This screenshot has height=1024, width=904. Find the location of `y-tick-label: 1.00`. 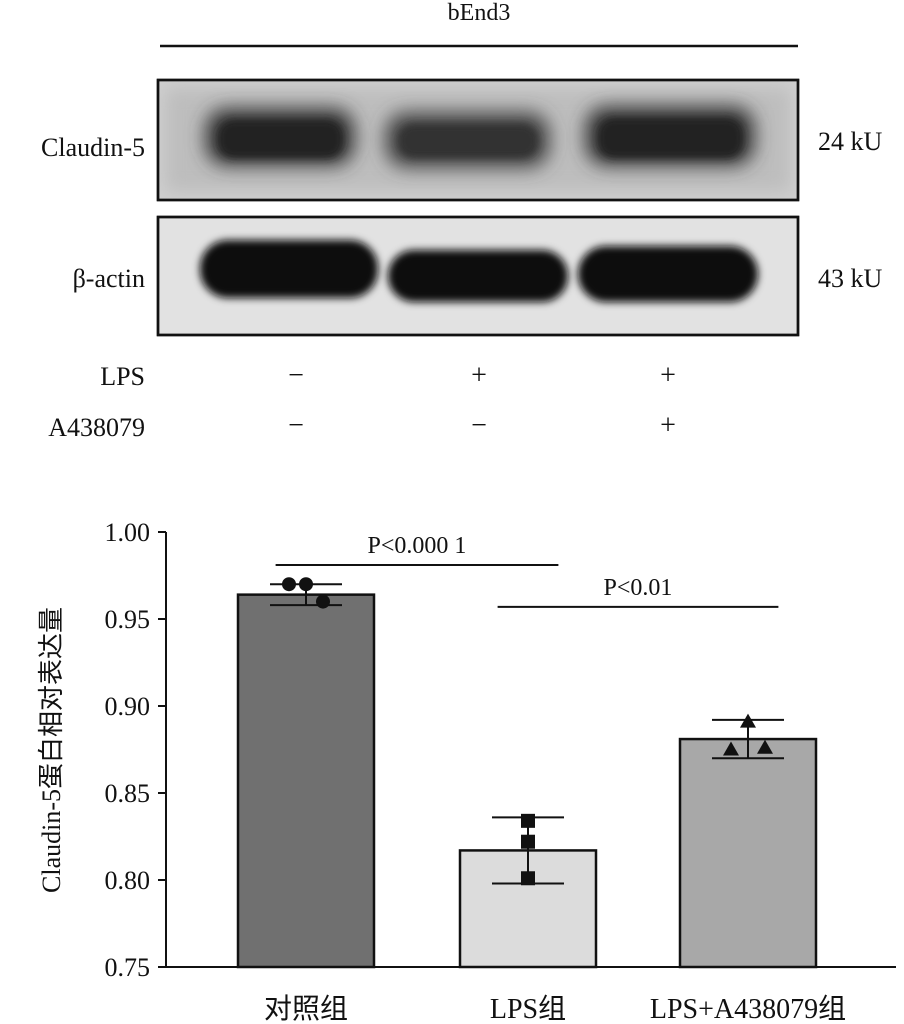

y-tick-label: 1.00 is located at coordinates (128, 532).